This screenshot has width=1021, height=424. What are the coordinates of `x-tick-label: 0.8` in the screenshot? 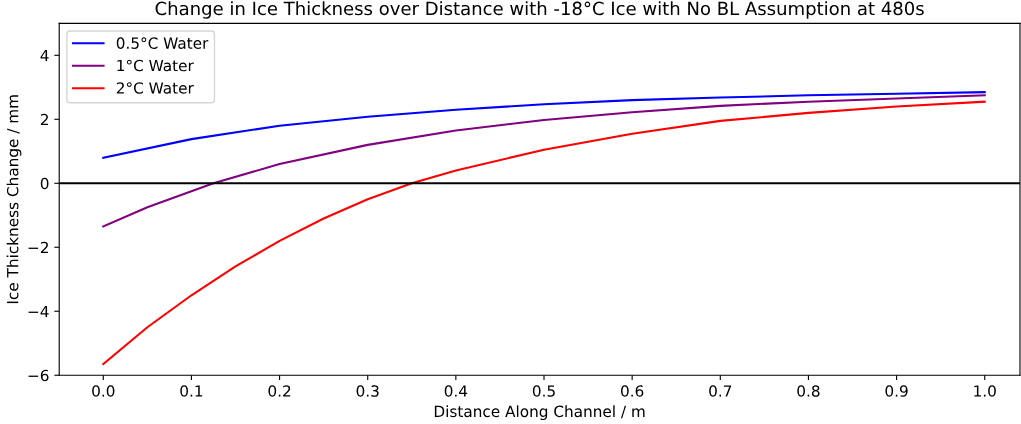 It's located at (808, 391).